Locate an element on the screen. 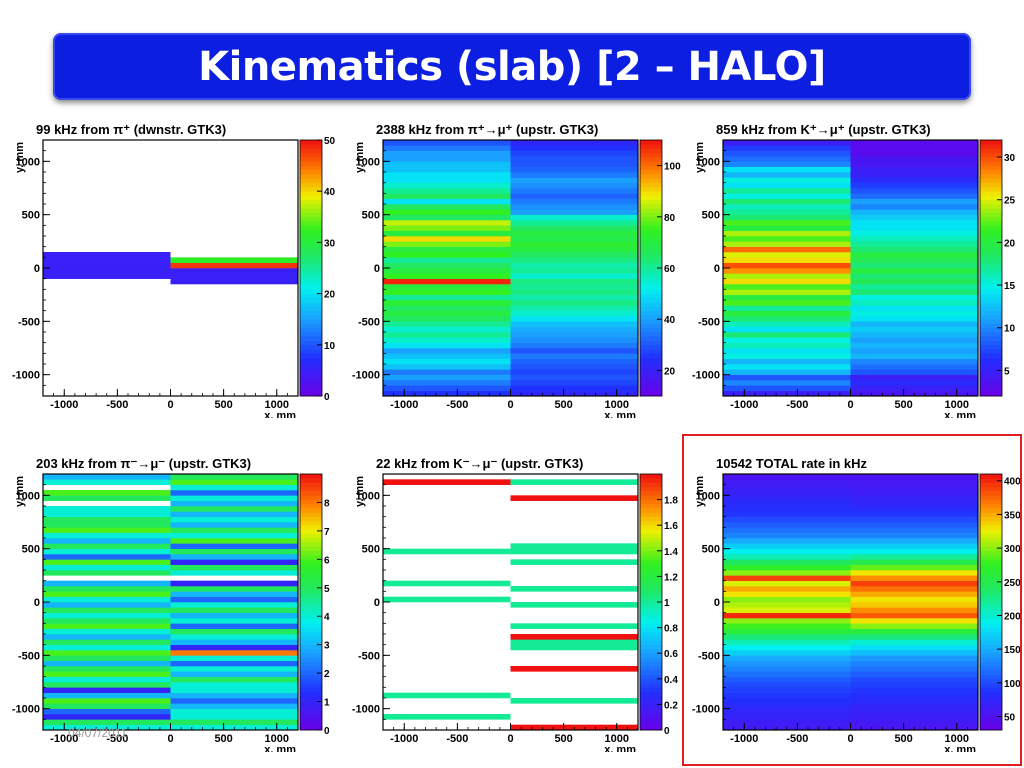 The image size is (1024, 768). highlight-box-total is located at coordinates (852, 600).